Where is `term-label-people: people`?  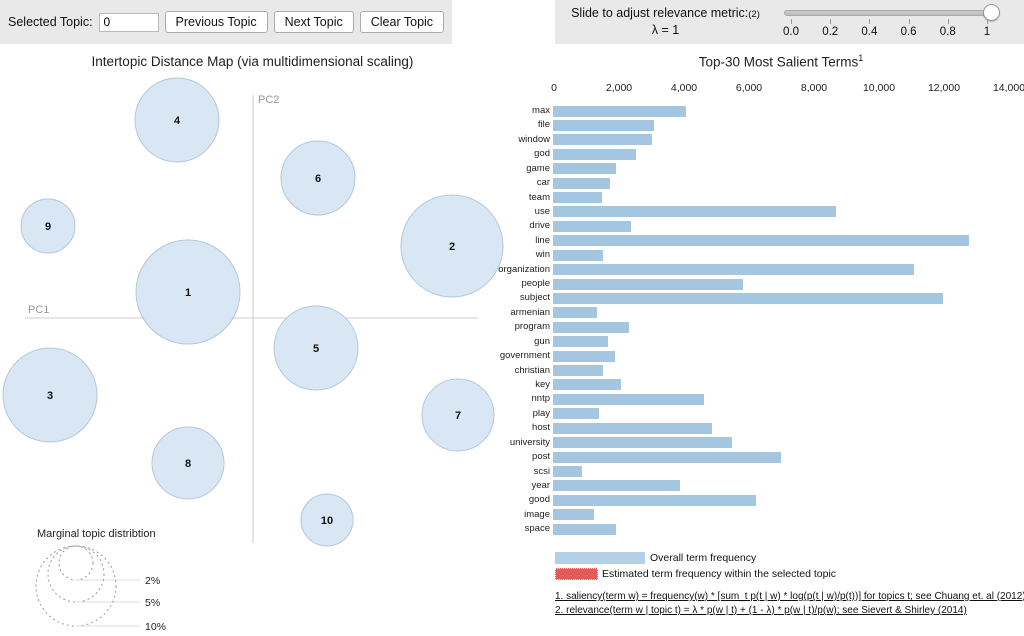 term-label-people: people is located at coordinates (535, 284).